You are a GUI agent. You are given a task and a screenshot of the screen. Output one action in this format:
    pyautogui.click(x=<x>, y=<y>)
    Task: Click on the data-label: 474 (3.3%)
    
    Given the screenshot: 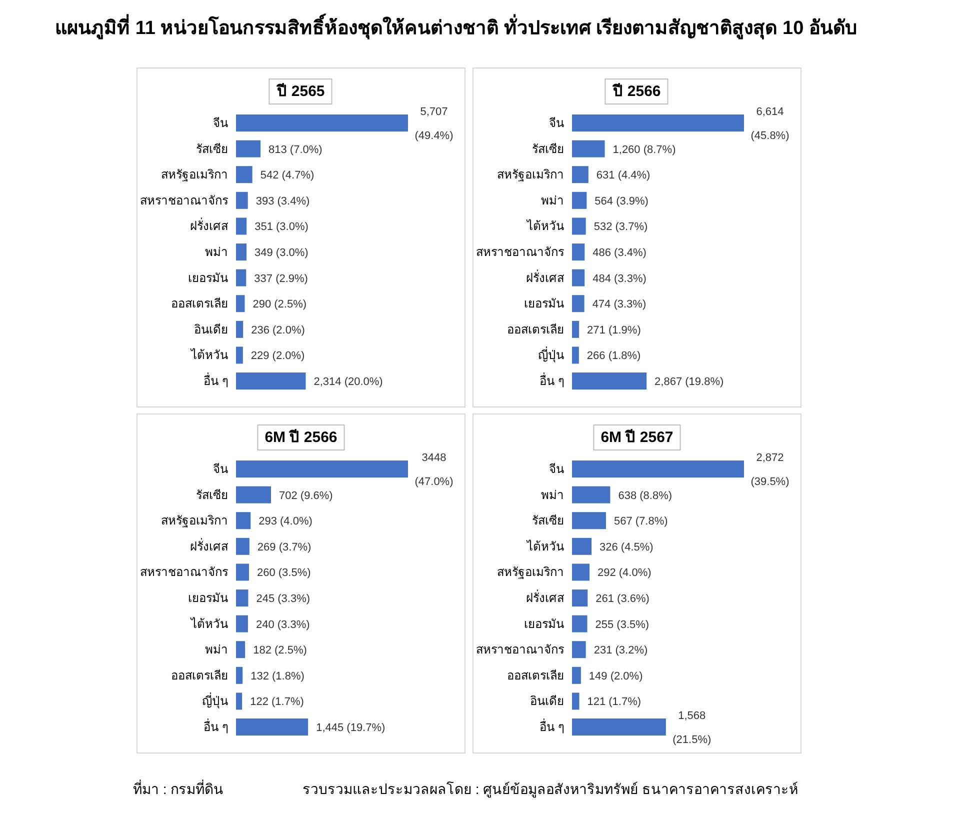 What is the action you would take?
    pyautogui.click(x=619, y=304)
    